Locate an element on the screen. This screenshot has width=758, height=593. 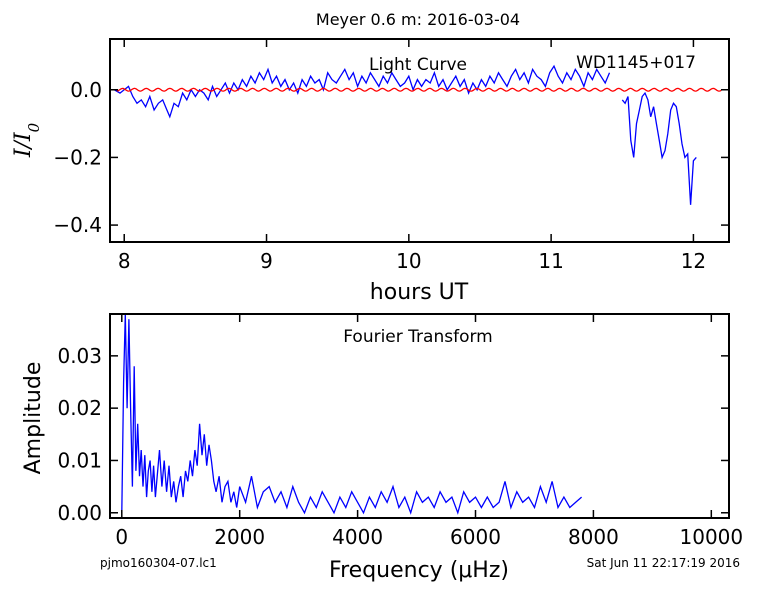
fourier-ylabel: Amplitude is located at coordinates (33, 418).